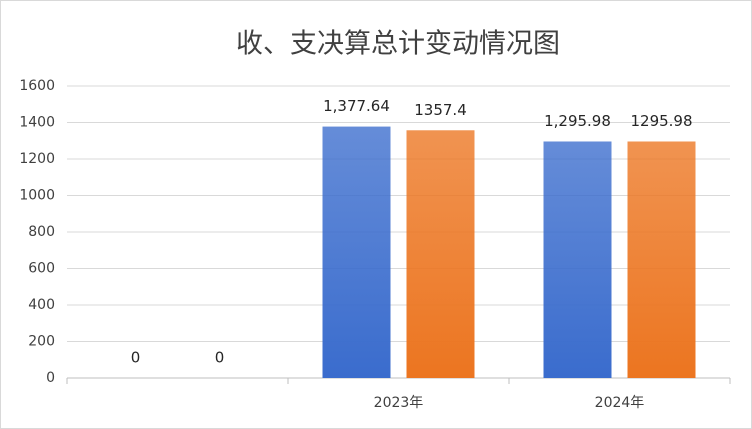  Describe the element at coordinates (41, 269) in the screenshot. I see `y-tick-label: 600` at that location.